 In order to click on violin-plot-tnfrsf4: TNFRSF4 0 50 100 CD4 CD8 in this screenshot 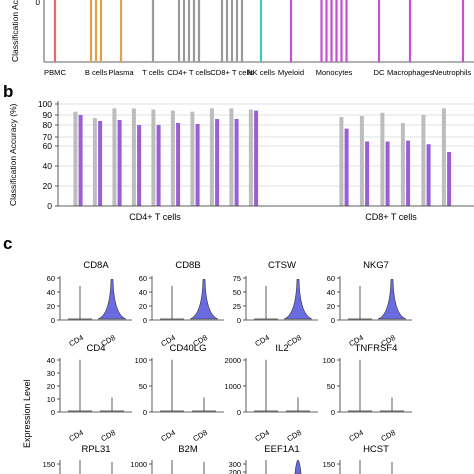, I will do `click(367, 393)`.